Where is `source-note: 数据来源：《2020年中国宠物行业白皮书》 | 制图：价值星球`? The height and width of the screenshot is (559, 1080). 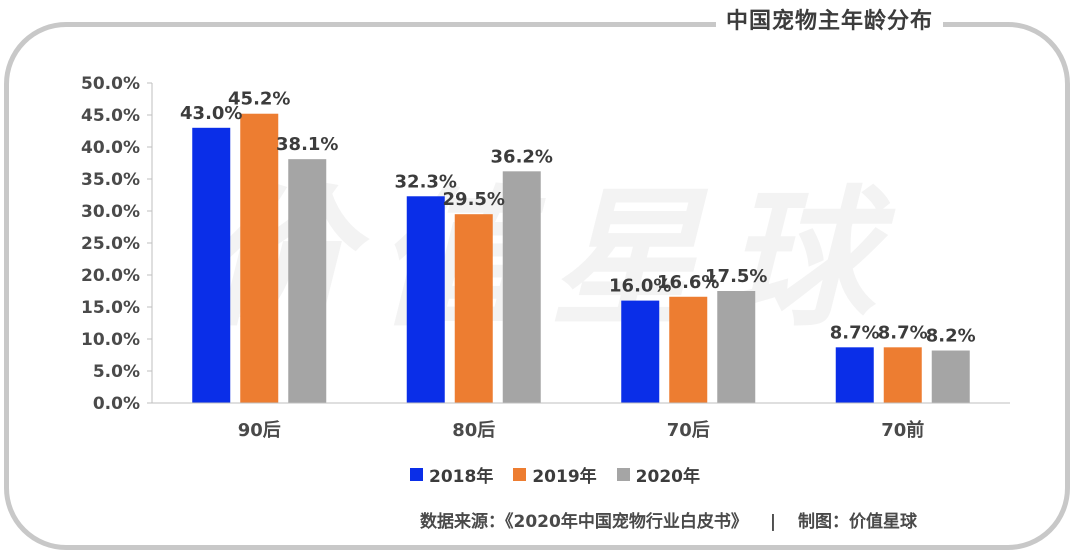 source-note: 数据来源：《2020年中国宠物行业白皮书》 | 制图：价值星球 is located at coordinates (668, 519).